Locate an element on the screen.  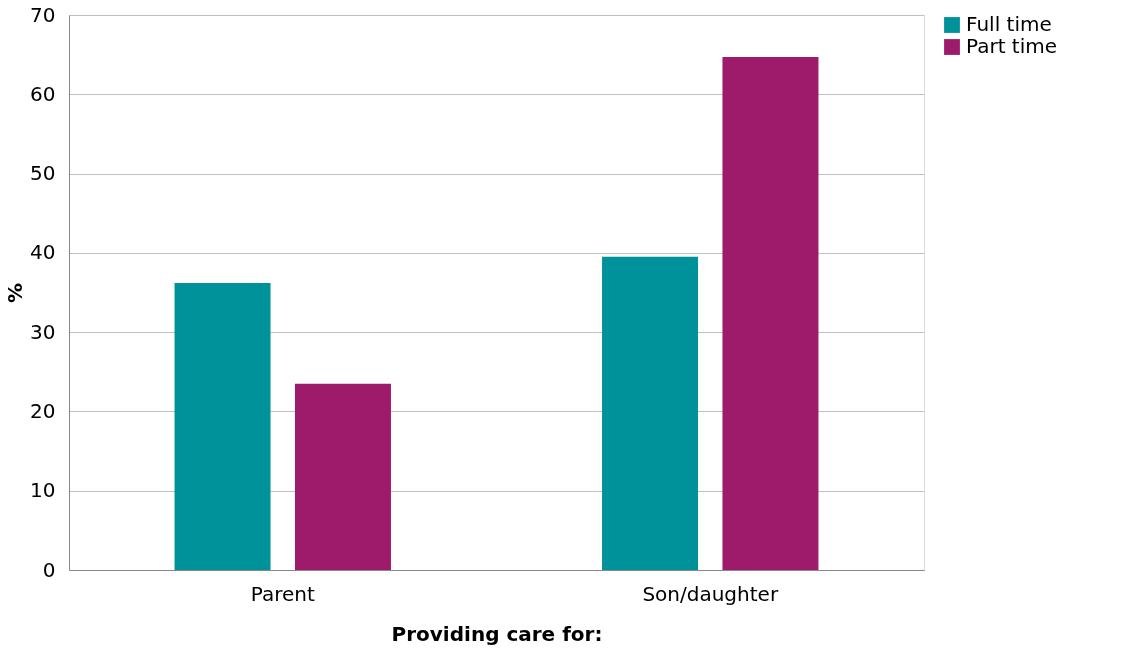
y-tick-label: 60 is located at coordinates (43, 93).